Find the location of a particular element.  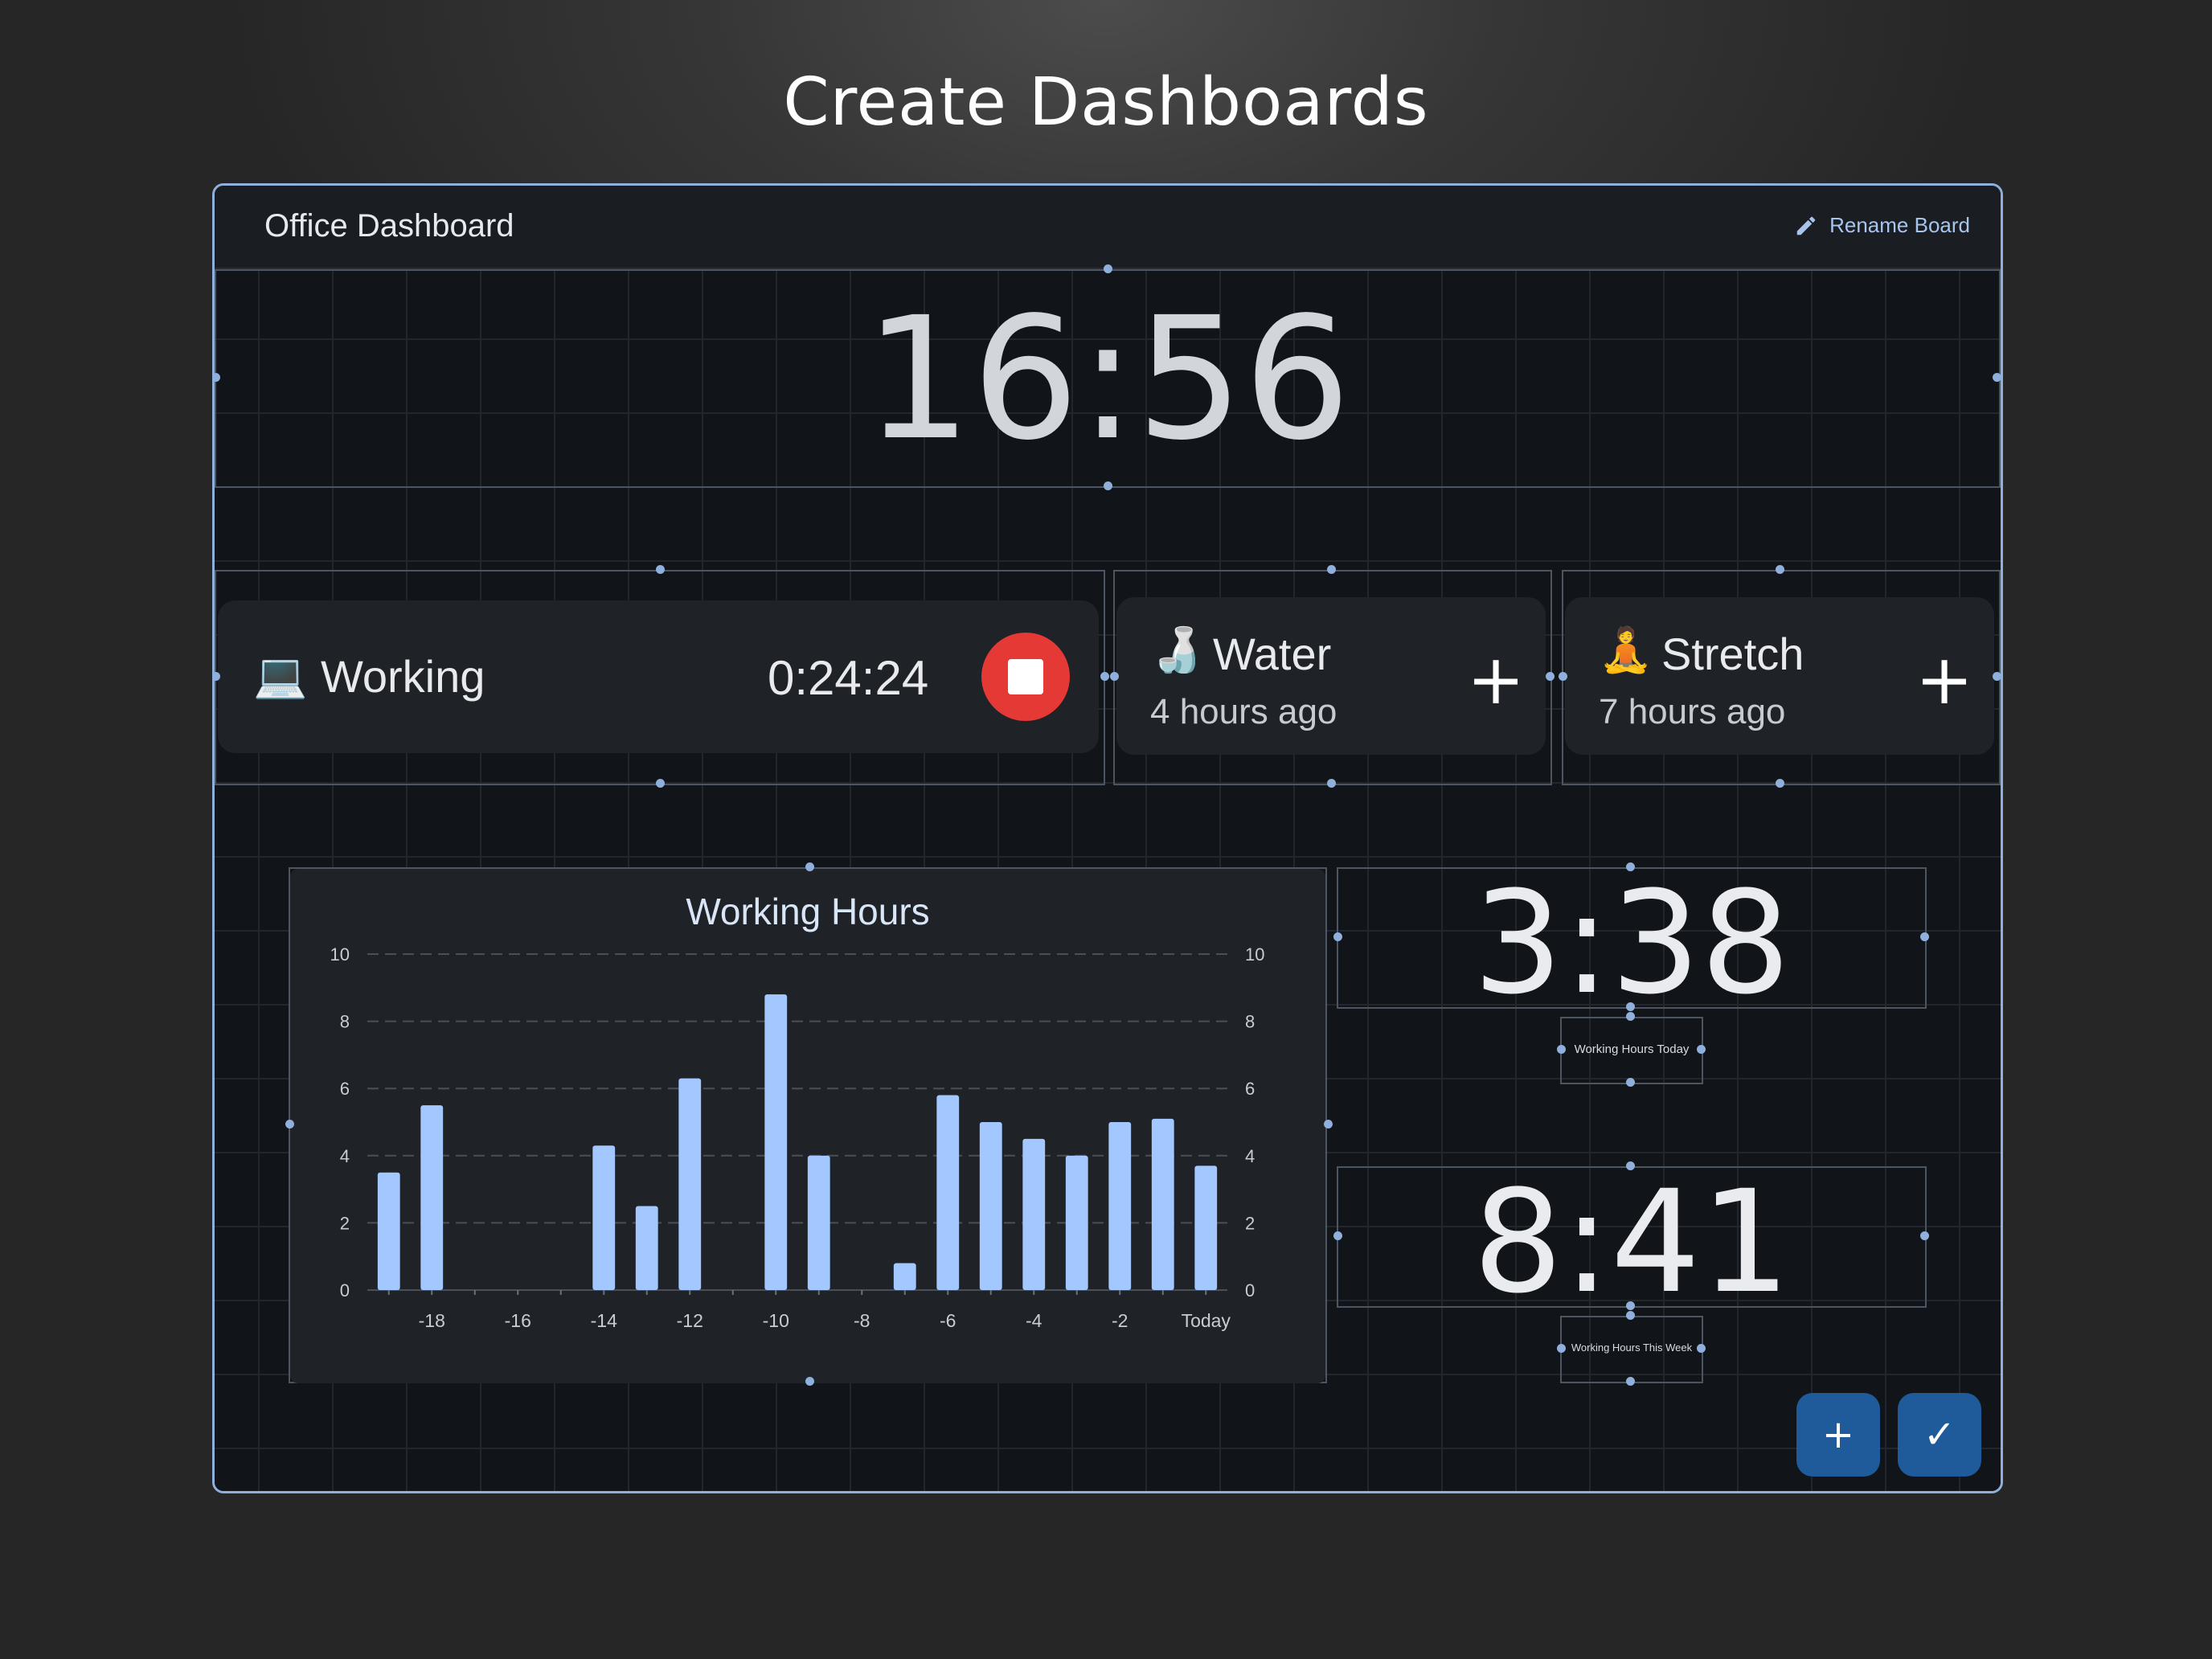

x-tick-label: -16 is located at coordinates (518, 1320).